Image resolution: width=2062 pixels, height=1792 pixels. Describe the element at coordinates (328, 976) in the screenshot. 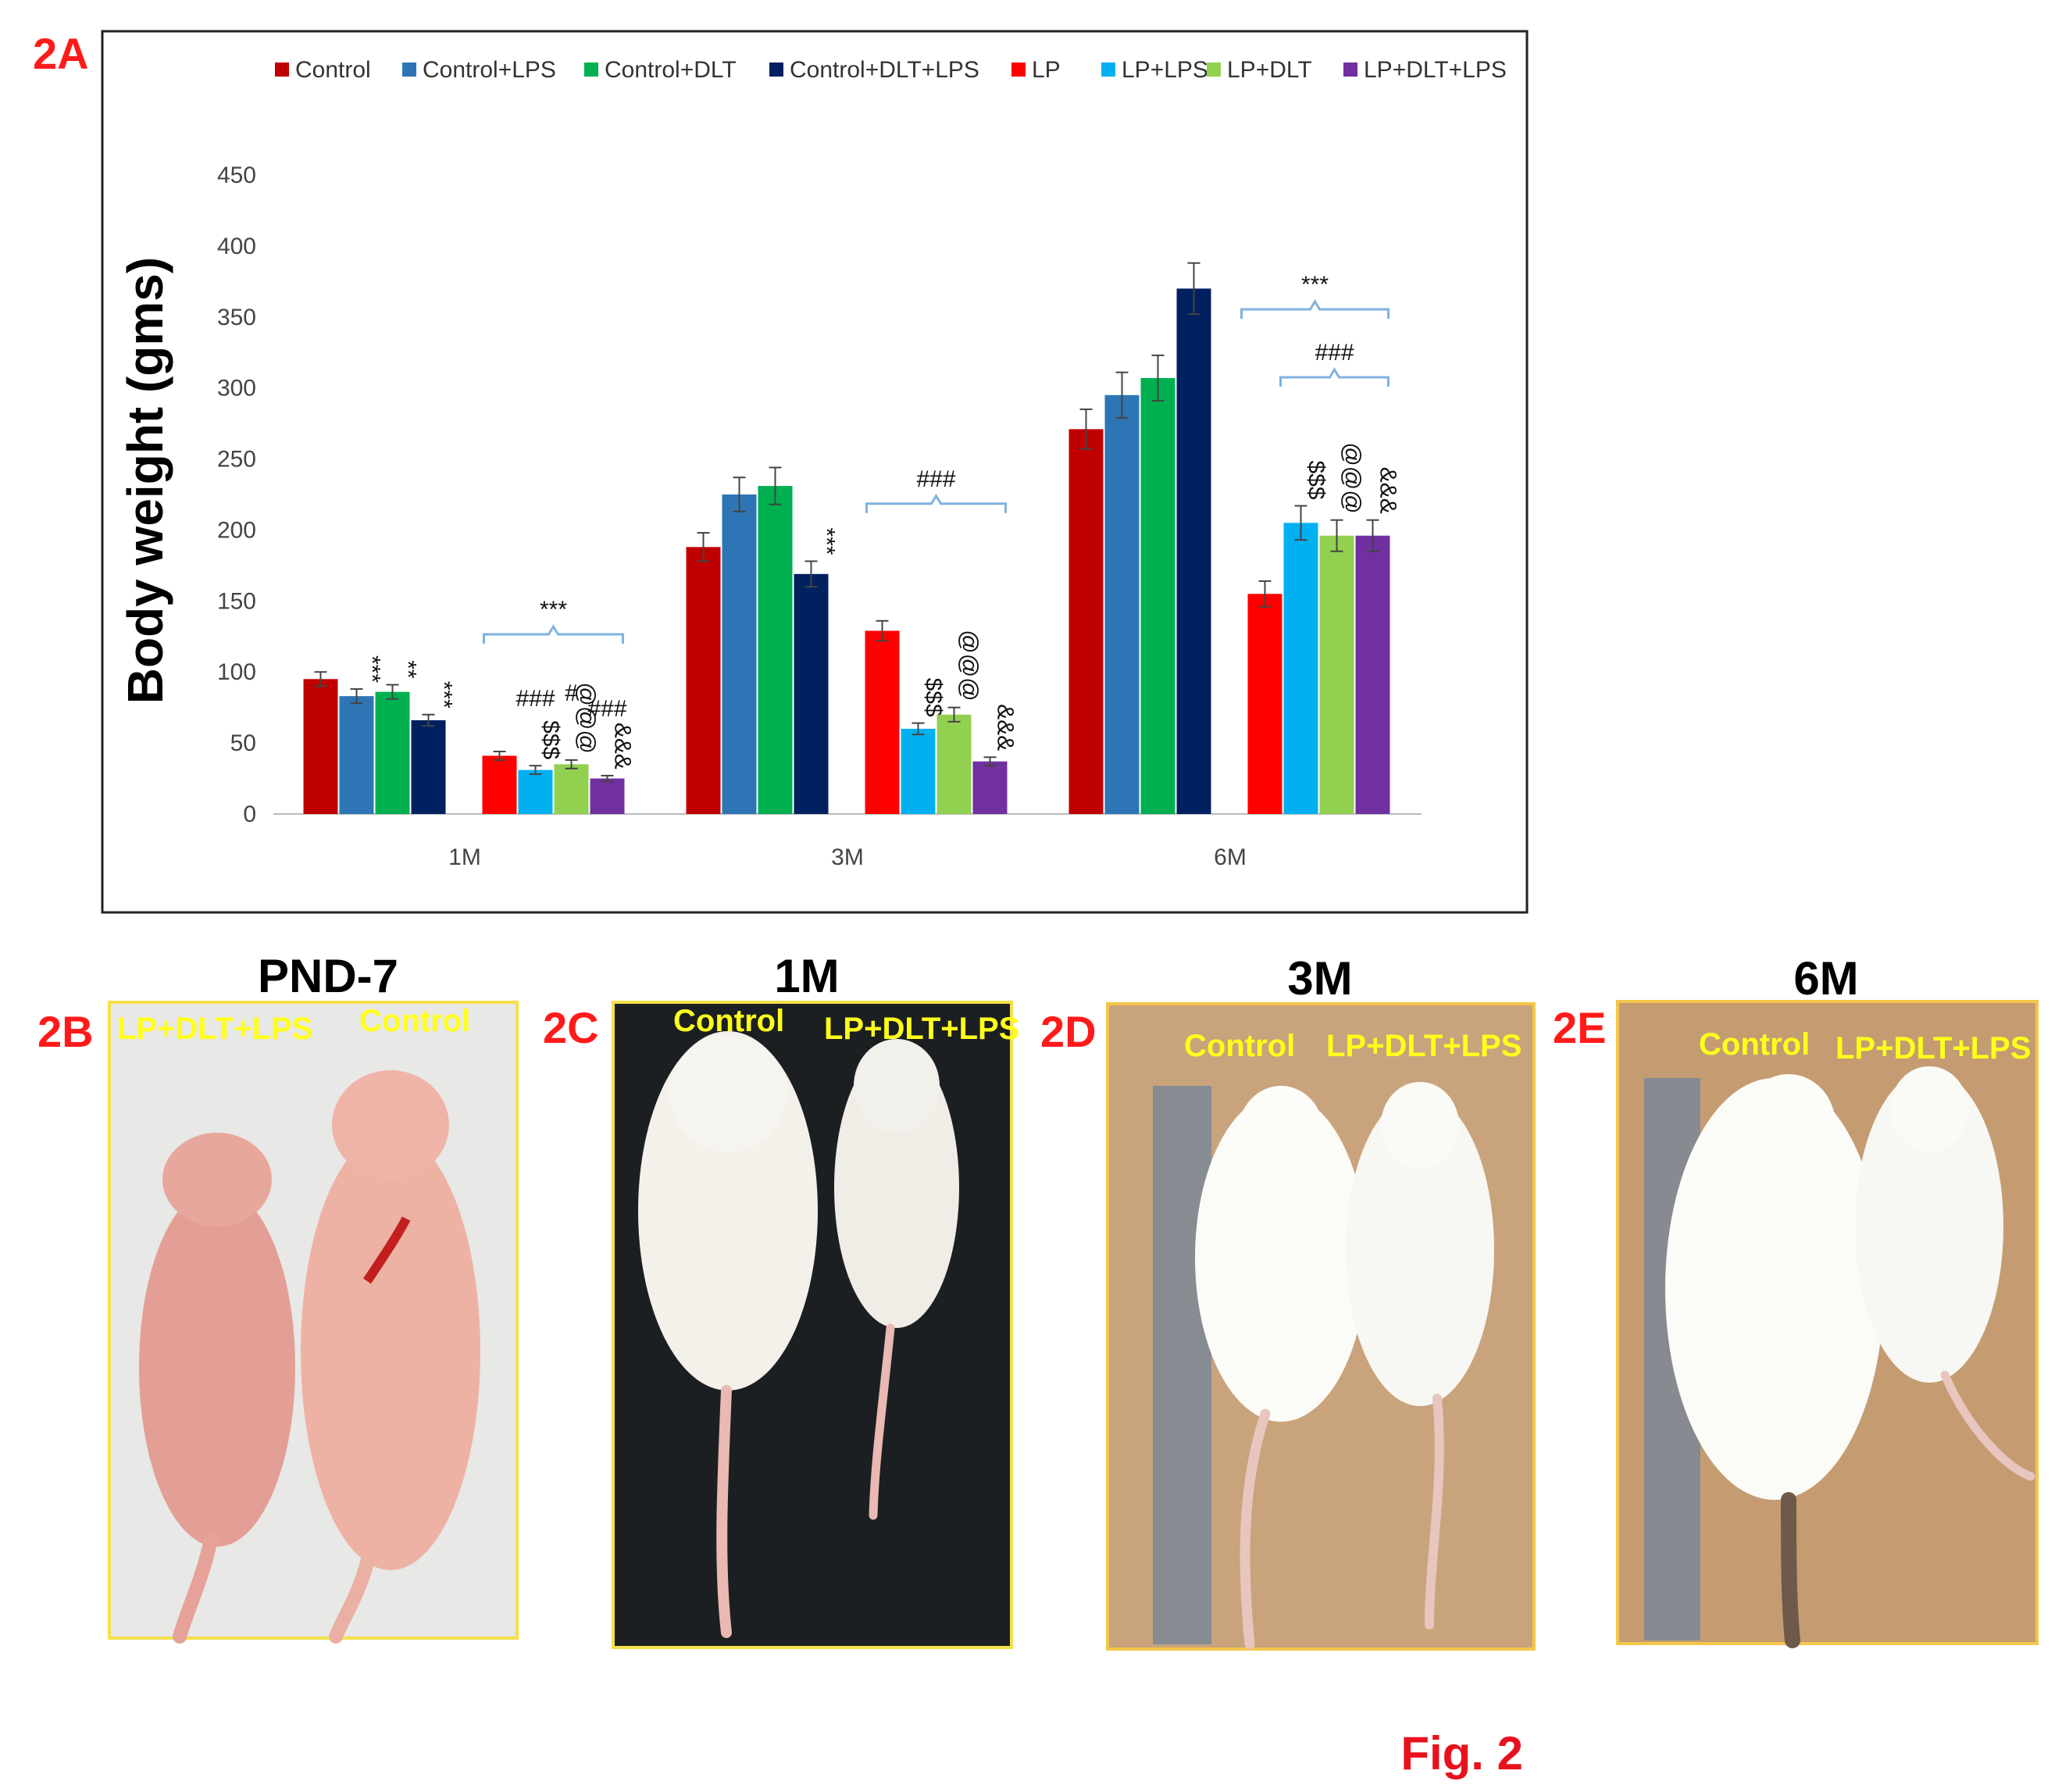

I see `panel-2b-title: PND-7` at that location.